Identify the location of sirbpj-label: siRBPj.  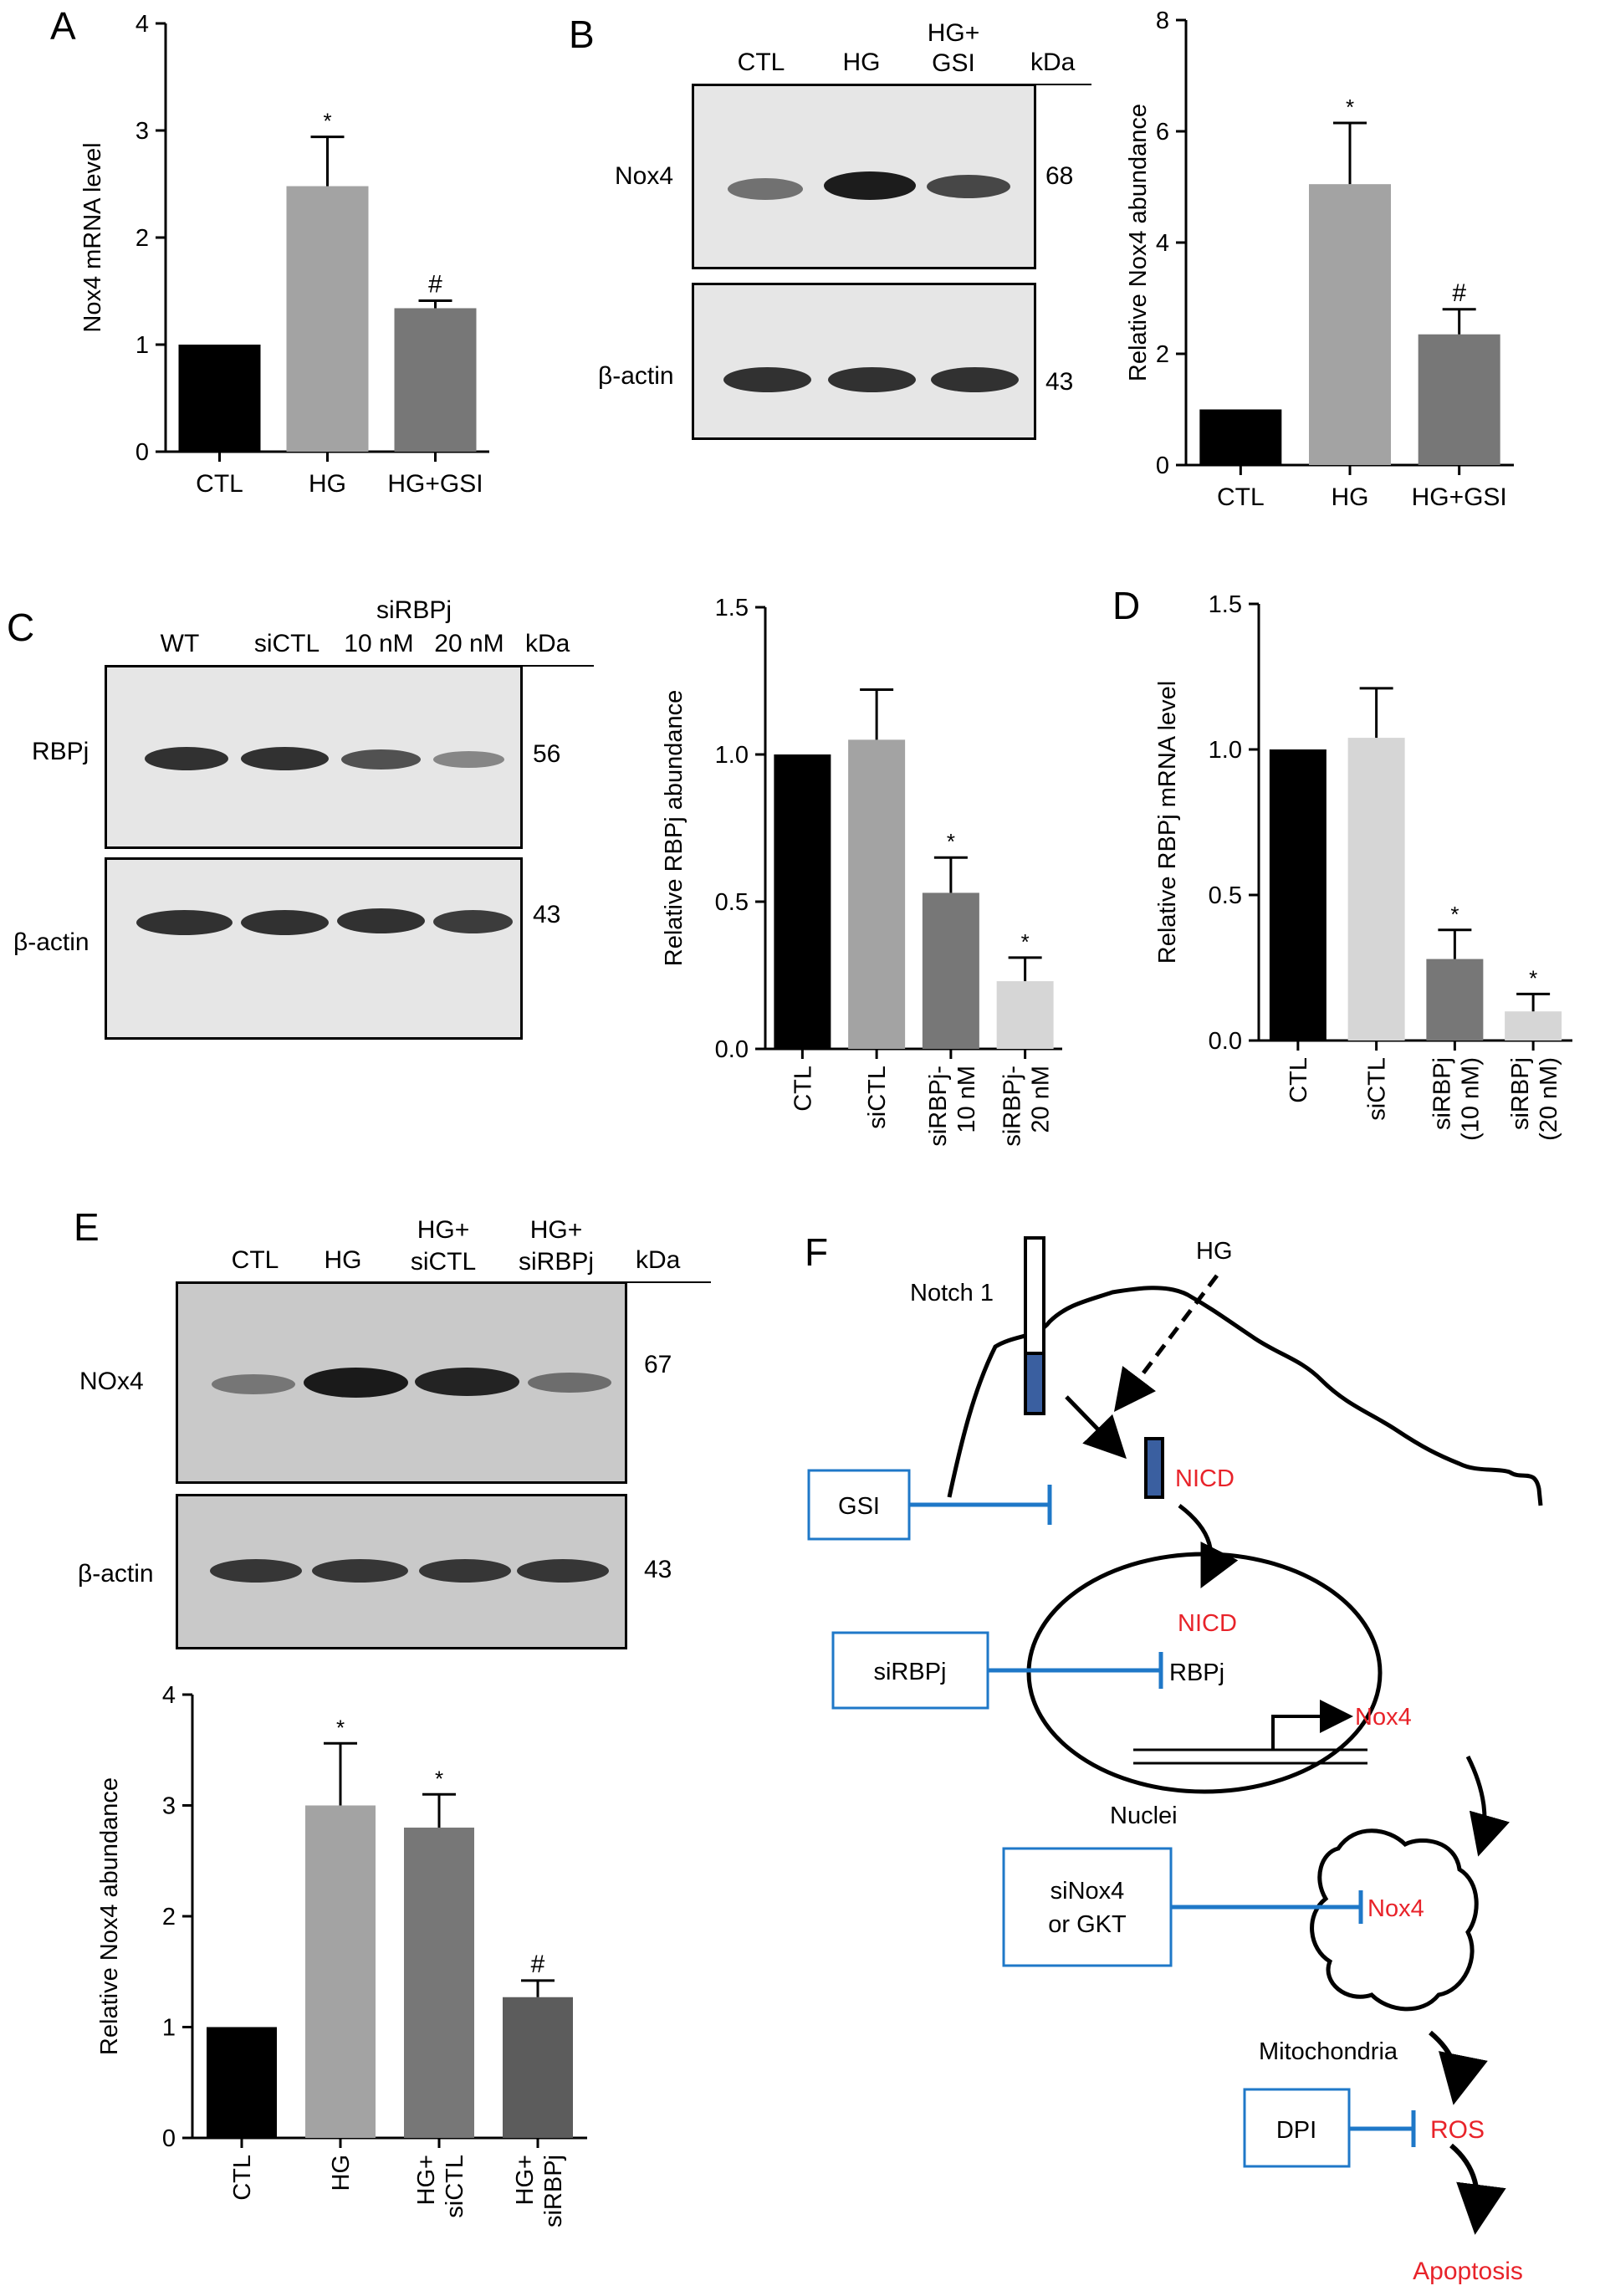
(909, 1672).